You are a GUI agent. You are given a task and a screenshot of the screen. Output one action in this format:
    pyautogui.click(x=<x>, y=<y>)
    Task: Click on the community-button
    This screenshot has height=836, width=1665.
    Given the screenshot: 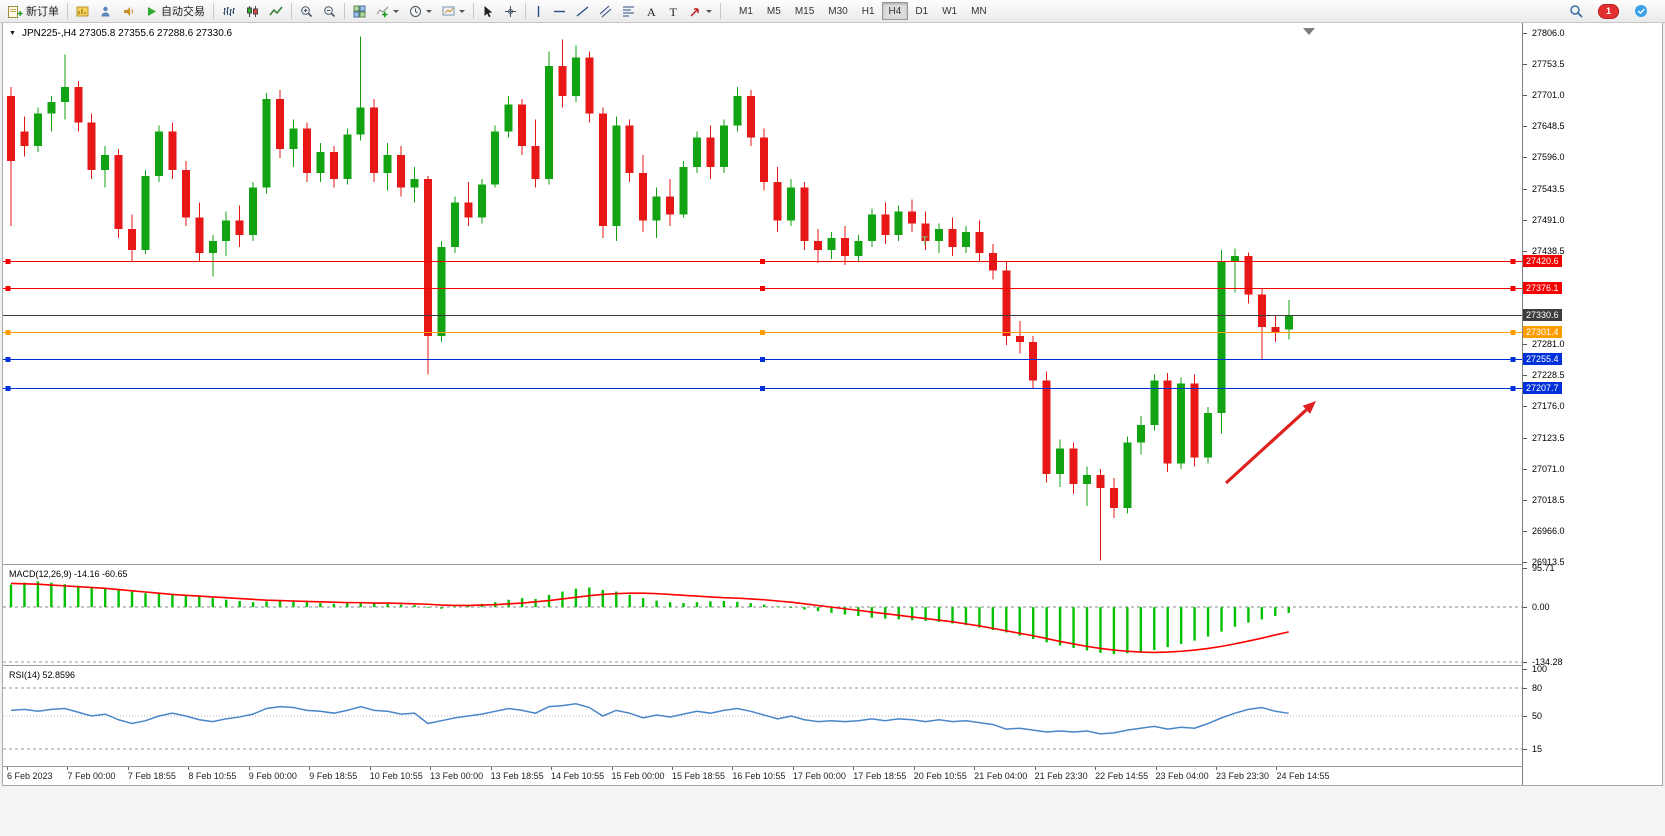 What is the action you would take?
    pyautogui.click(x=1641, y=11)
    